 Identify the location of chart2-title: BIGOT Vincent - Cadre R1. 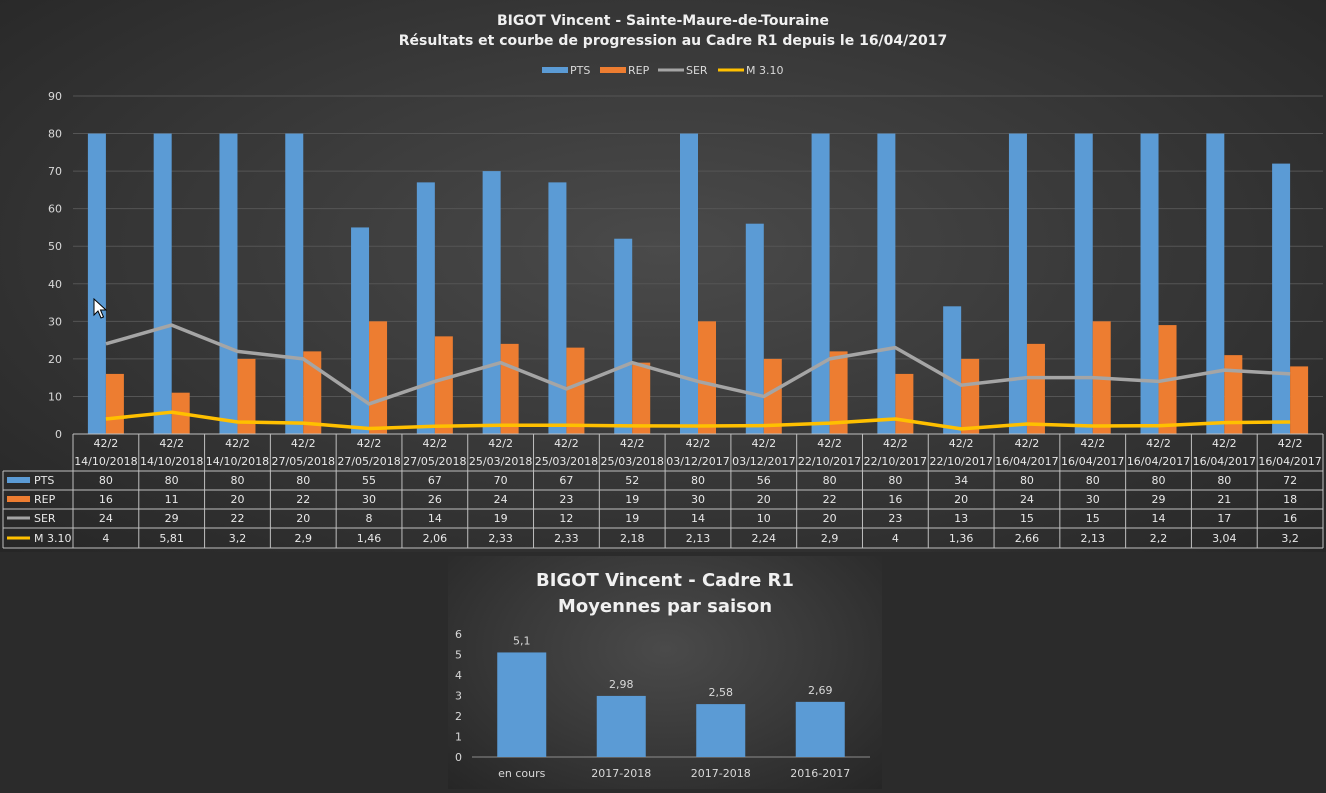
(665, 580).